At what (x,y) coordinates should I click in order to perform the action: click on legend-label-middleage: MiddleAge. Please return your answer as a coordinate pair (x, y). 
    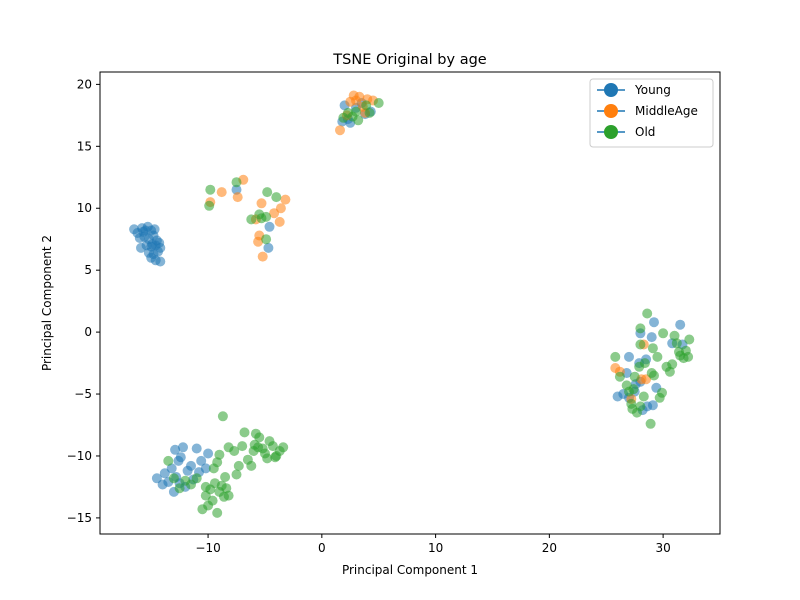
    Looking at the image, I should click on (666, 111).